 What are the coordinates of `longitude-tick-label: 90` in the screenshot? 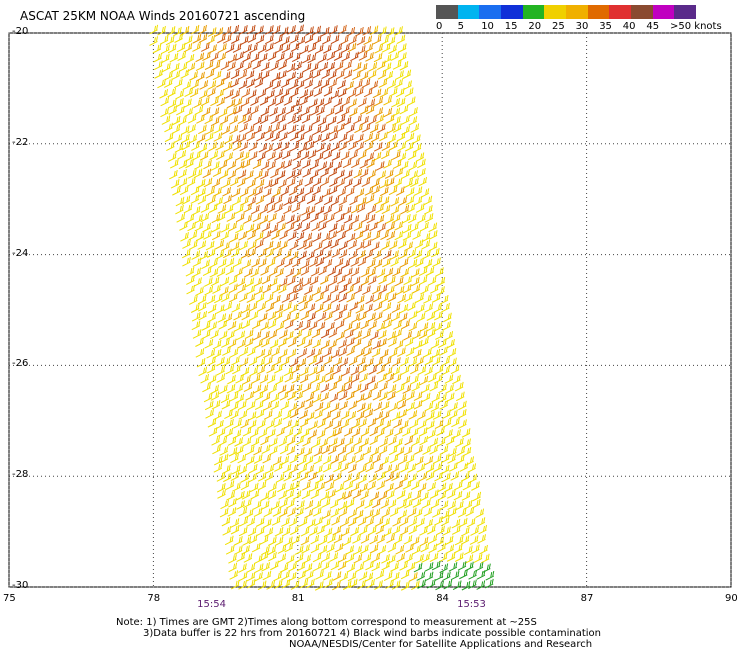 It's located at (731, 598).